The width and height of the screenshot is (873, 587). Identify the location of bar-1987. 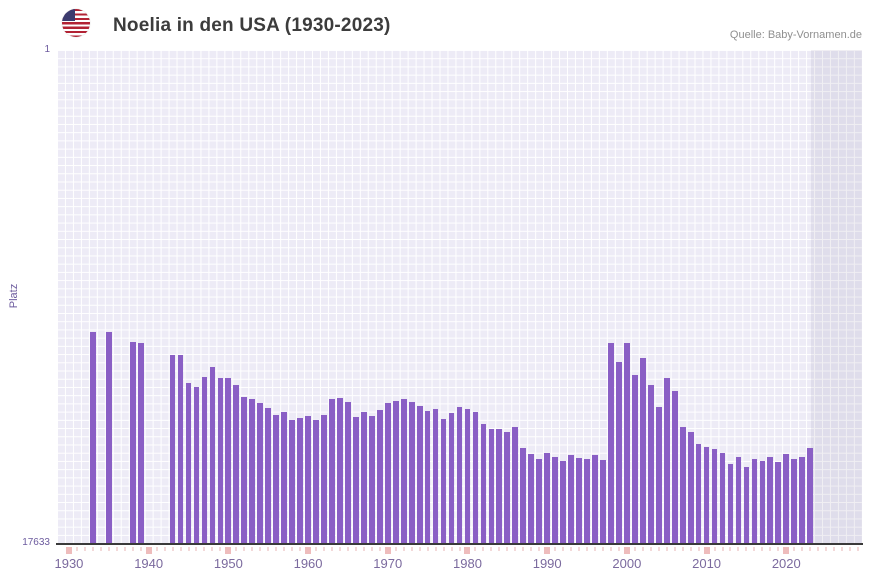
(523, 495).